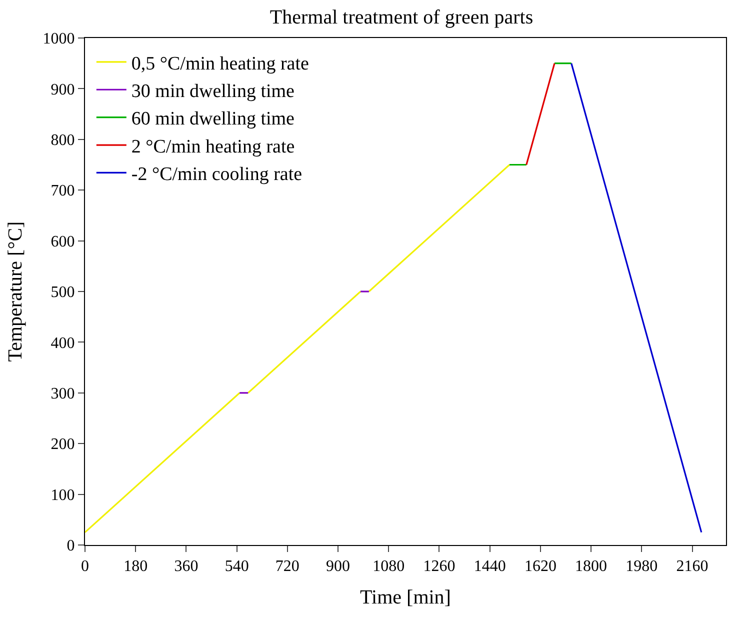  What do you see at coordinates (62, 343) in the screenshot?
I see `y-tick-label: 400` at bounding box center [62, 343].